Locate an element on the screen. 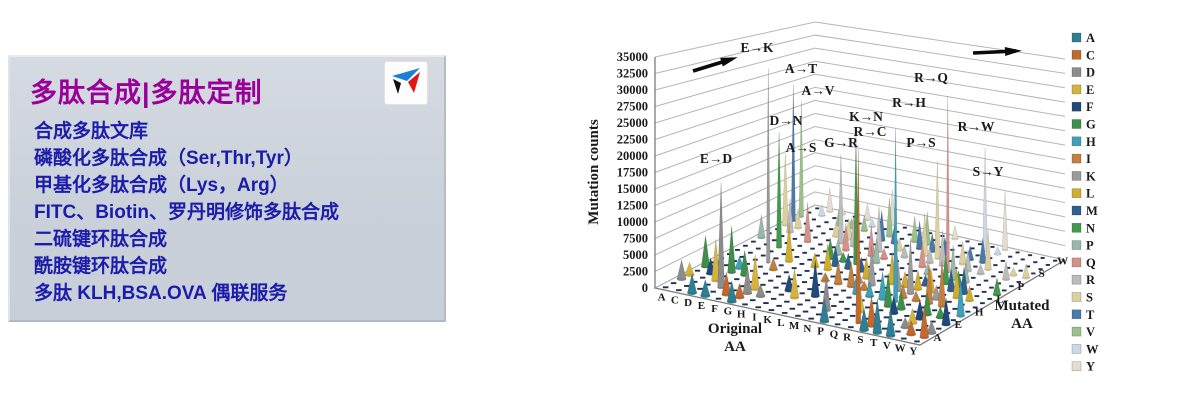 The height and width of the screenshot is (400, 1200). x-axis-title: Original is located at coordinates (735, 329).